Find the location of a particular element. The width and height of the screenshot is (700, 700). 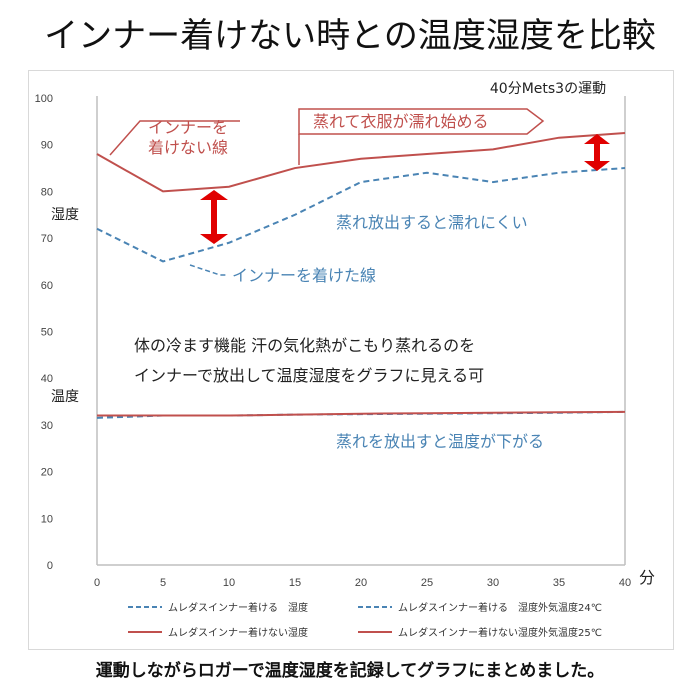

no-inner-annotation-line1: インナーを is located at coordinates (188, 127).